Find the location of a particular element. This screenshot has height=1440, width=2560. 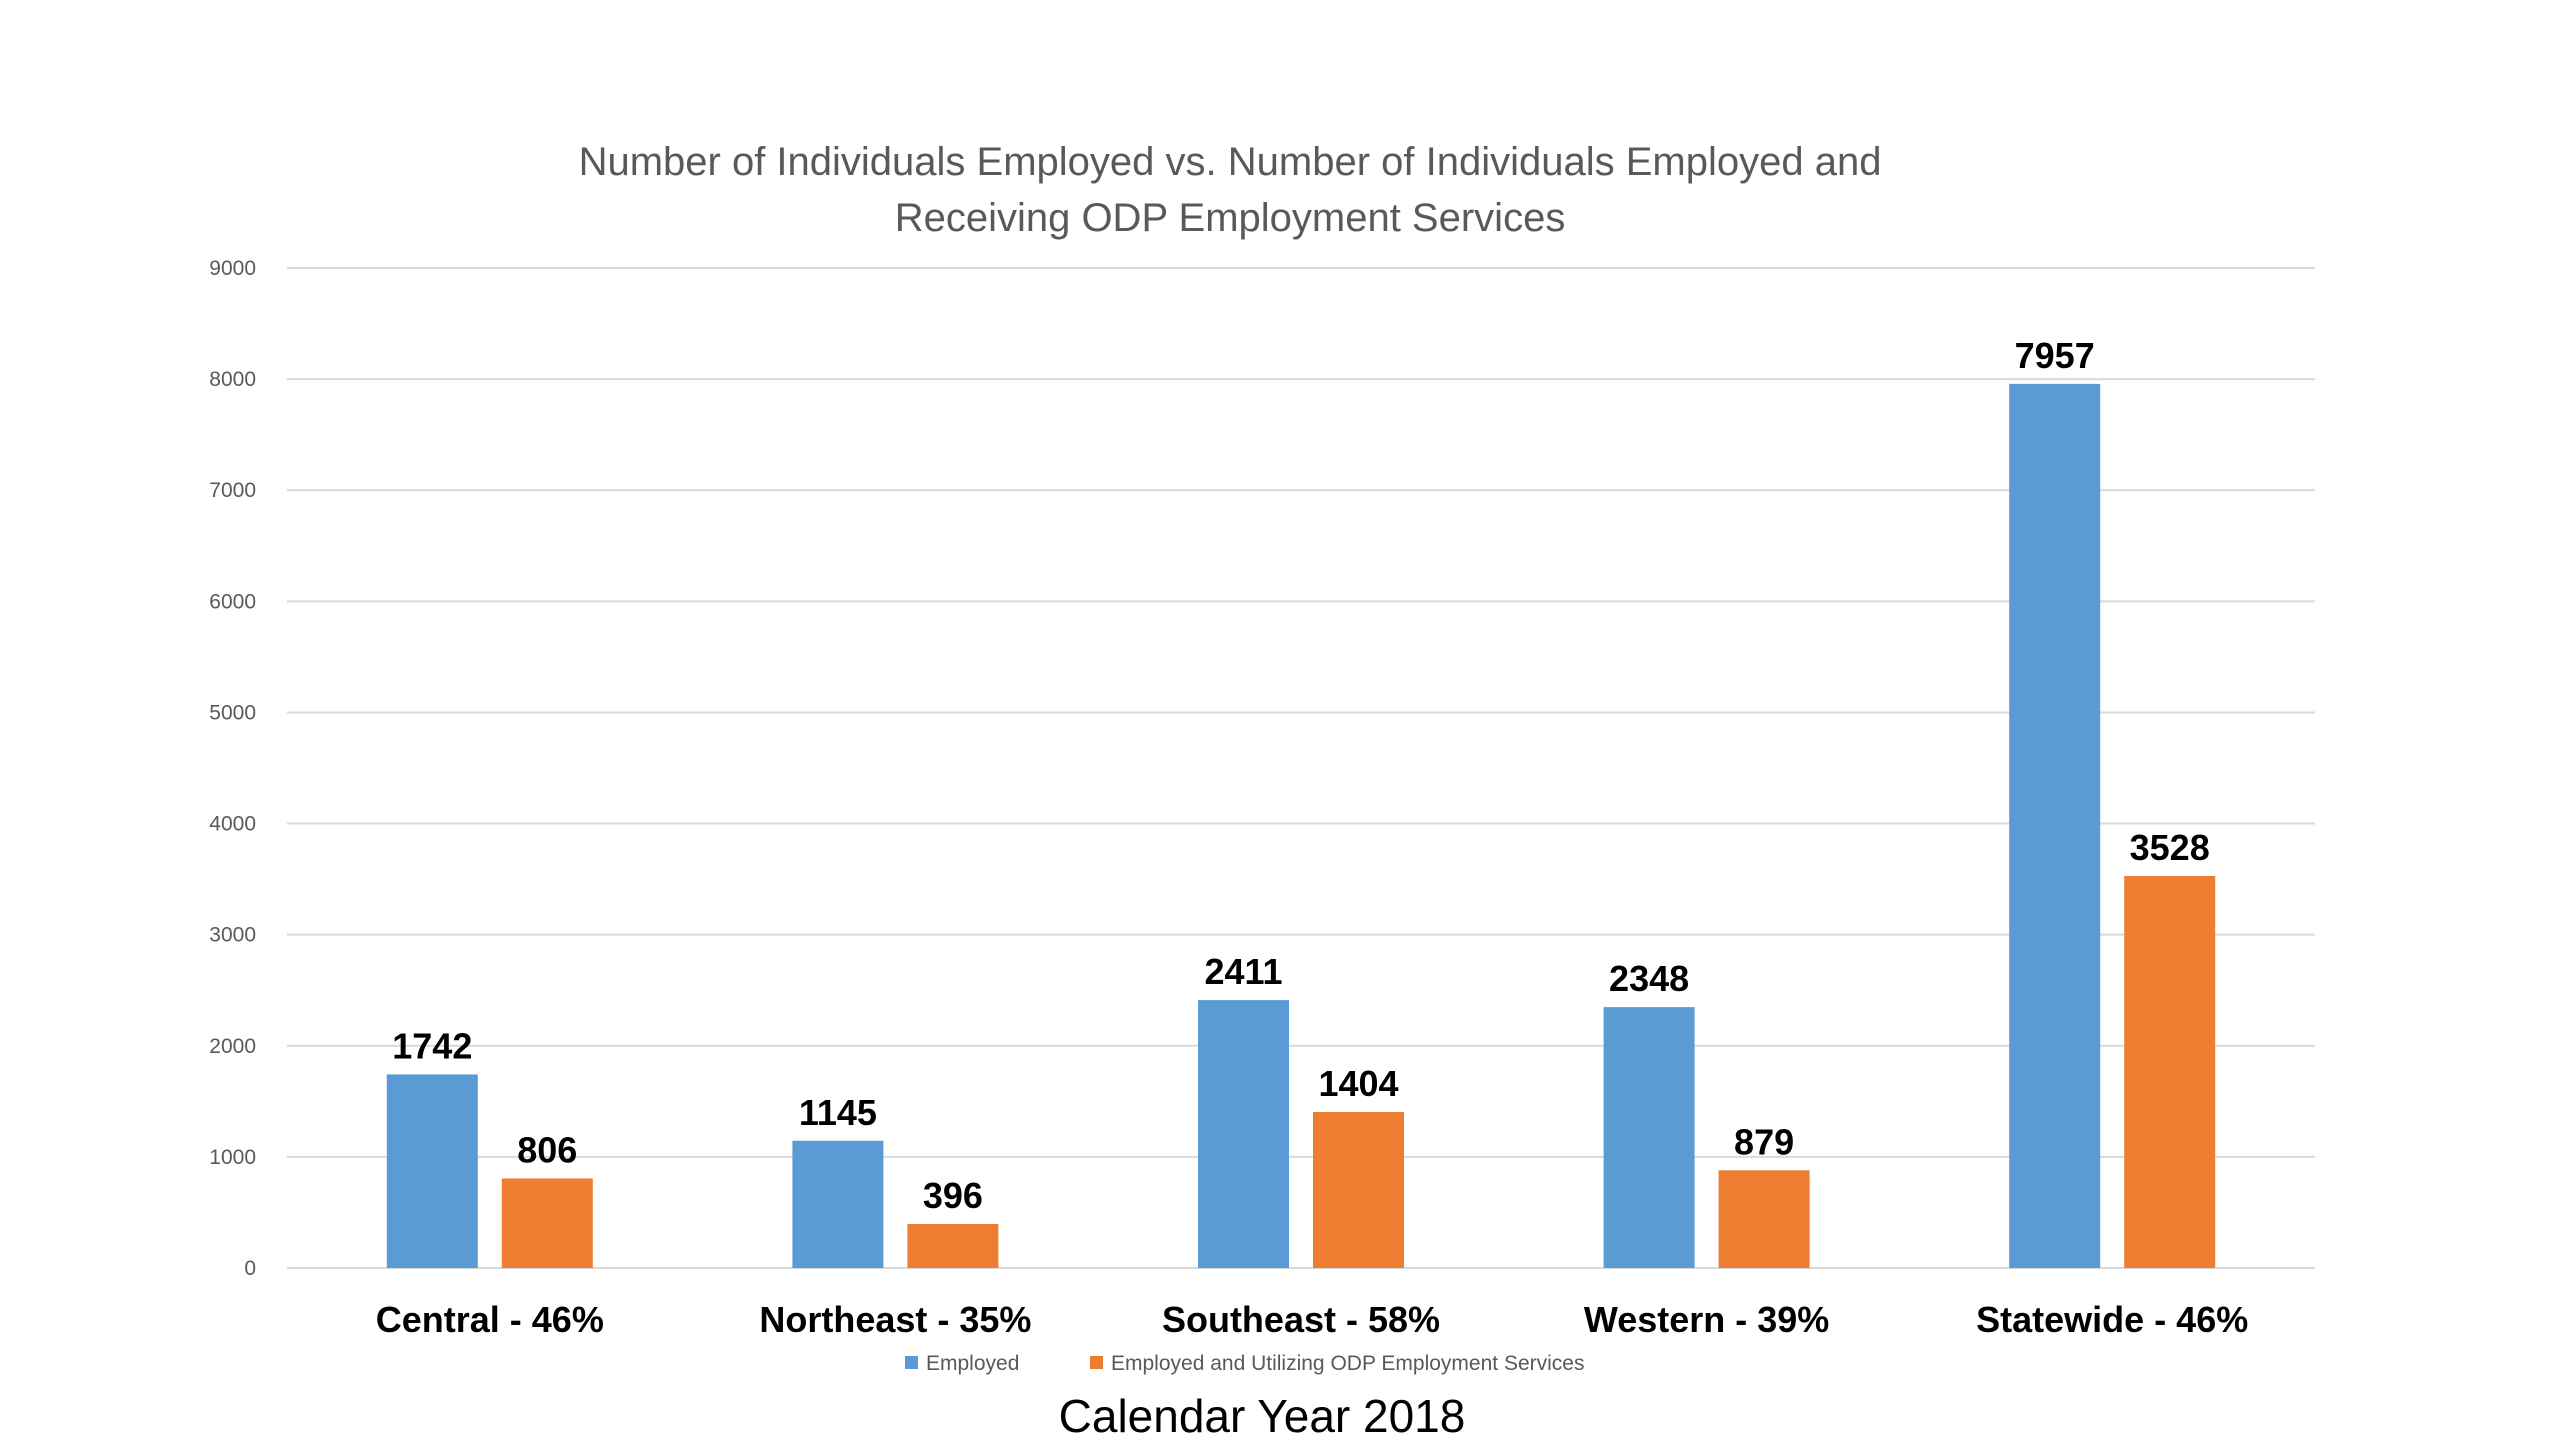

category-label: Western - 39% is located at coordinates (1706, 1319).